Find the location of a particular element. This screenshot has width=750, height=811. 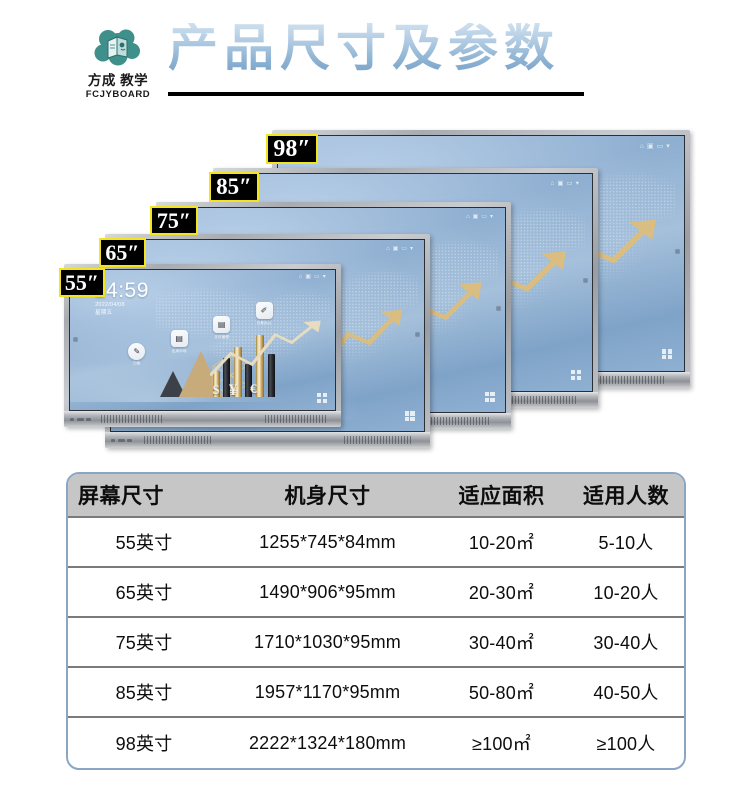

currency-symbol-dollar: $ is located at coordinates (216, 389).